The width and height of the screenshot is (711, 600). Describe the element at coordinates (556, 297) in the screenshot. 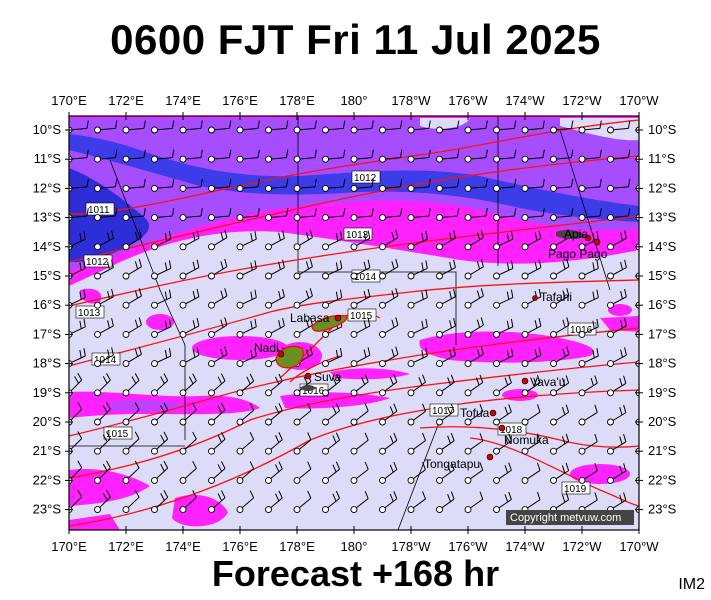

I see `place-label-tafahi: Tafahi` at that location.